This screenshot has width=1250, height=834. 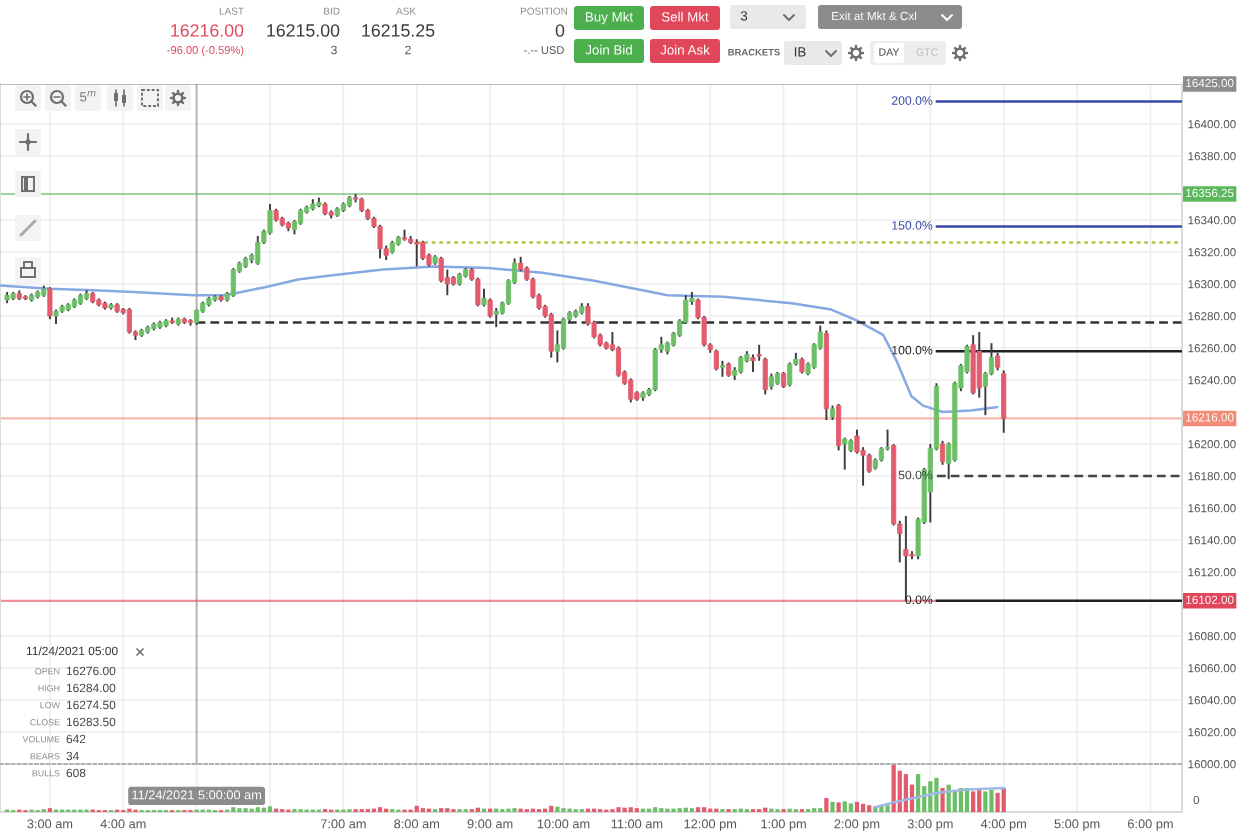 I want to click on text: 16215.00, so click(x=303, y=30).